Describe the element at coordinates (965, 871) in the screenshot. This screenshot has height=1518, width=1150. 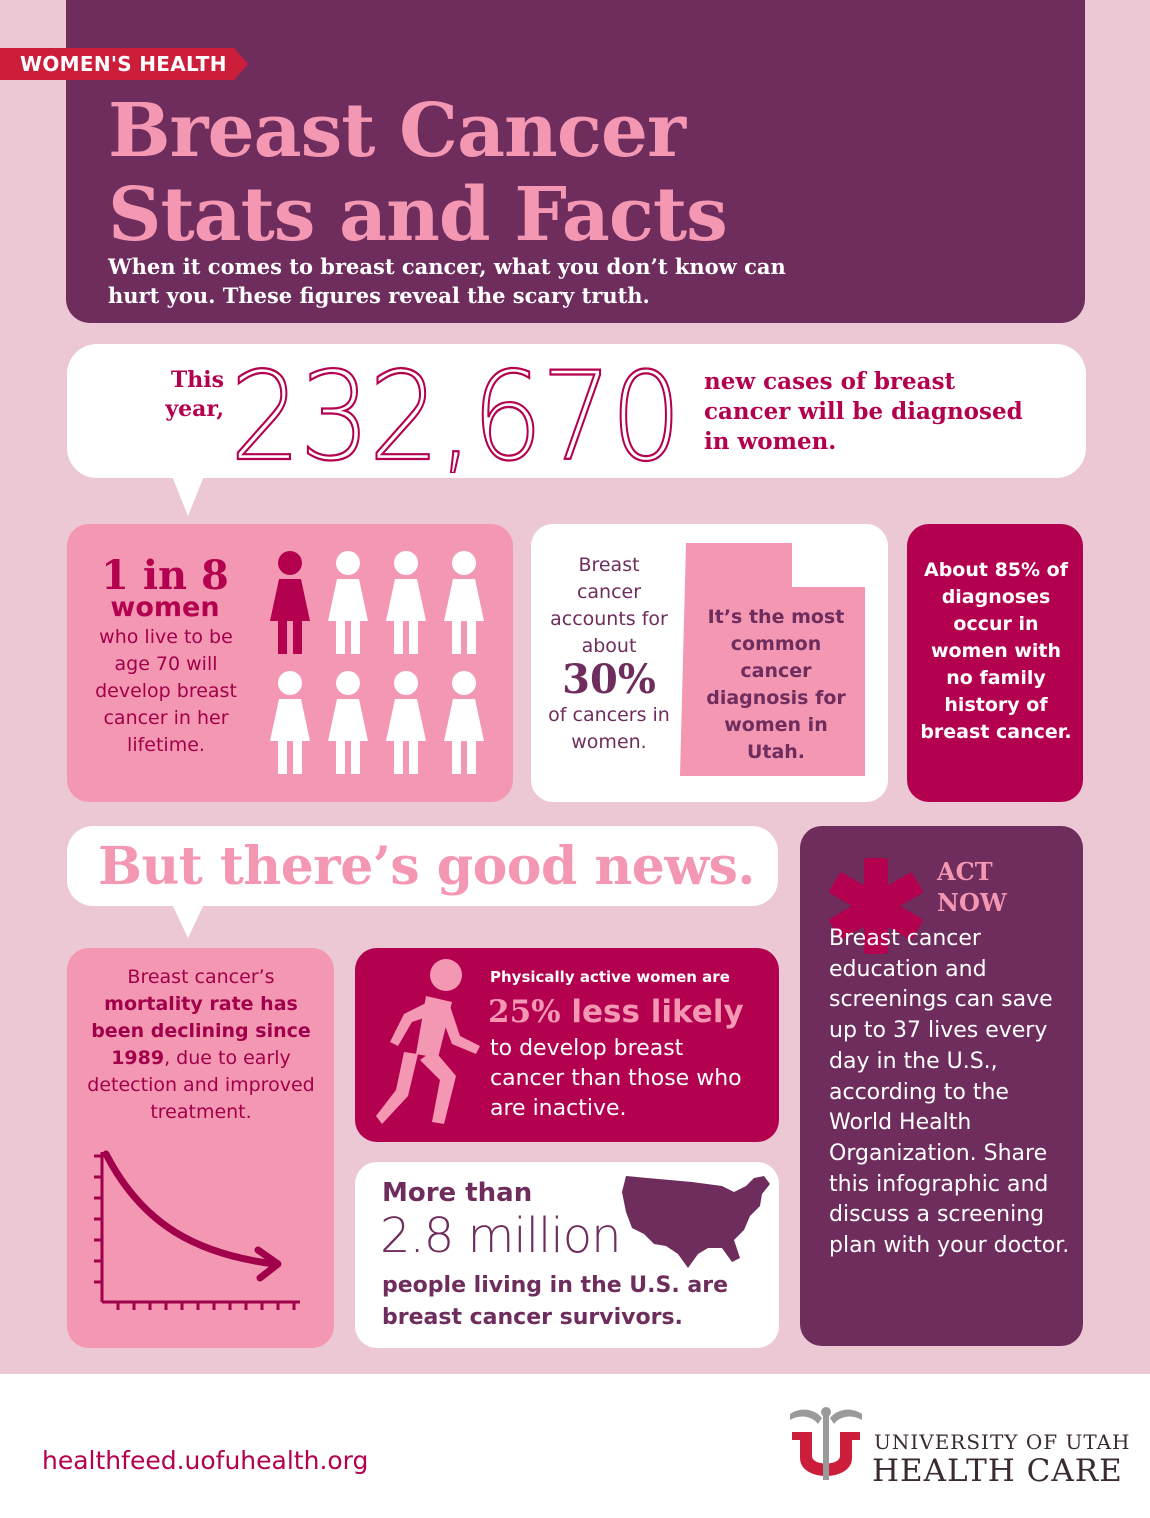
I see `act-now-title-line1: ACT` at that location.